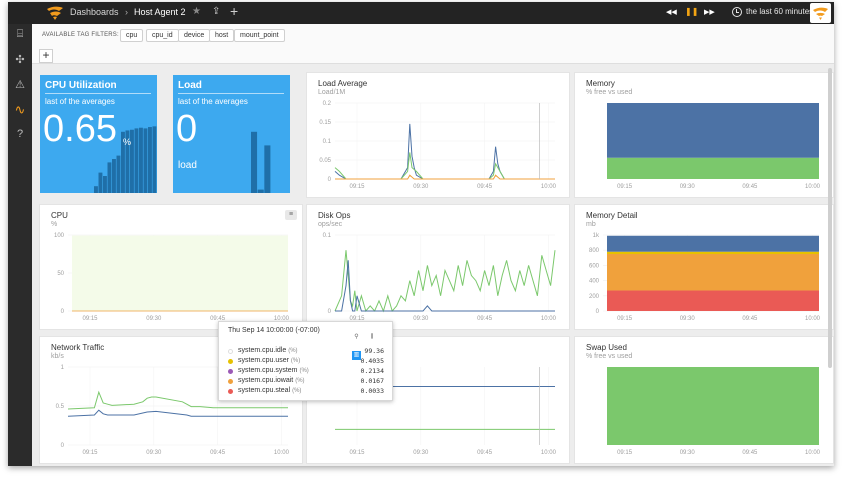  What do you see at coordinates (216, 11) in the screenshot?
I see `share-icon: ⇪` at bounding box center [216, 11].